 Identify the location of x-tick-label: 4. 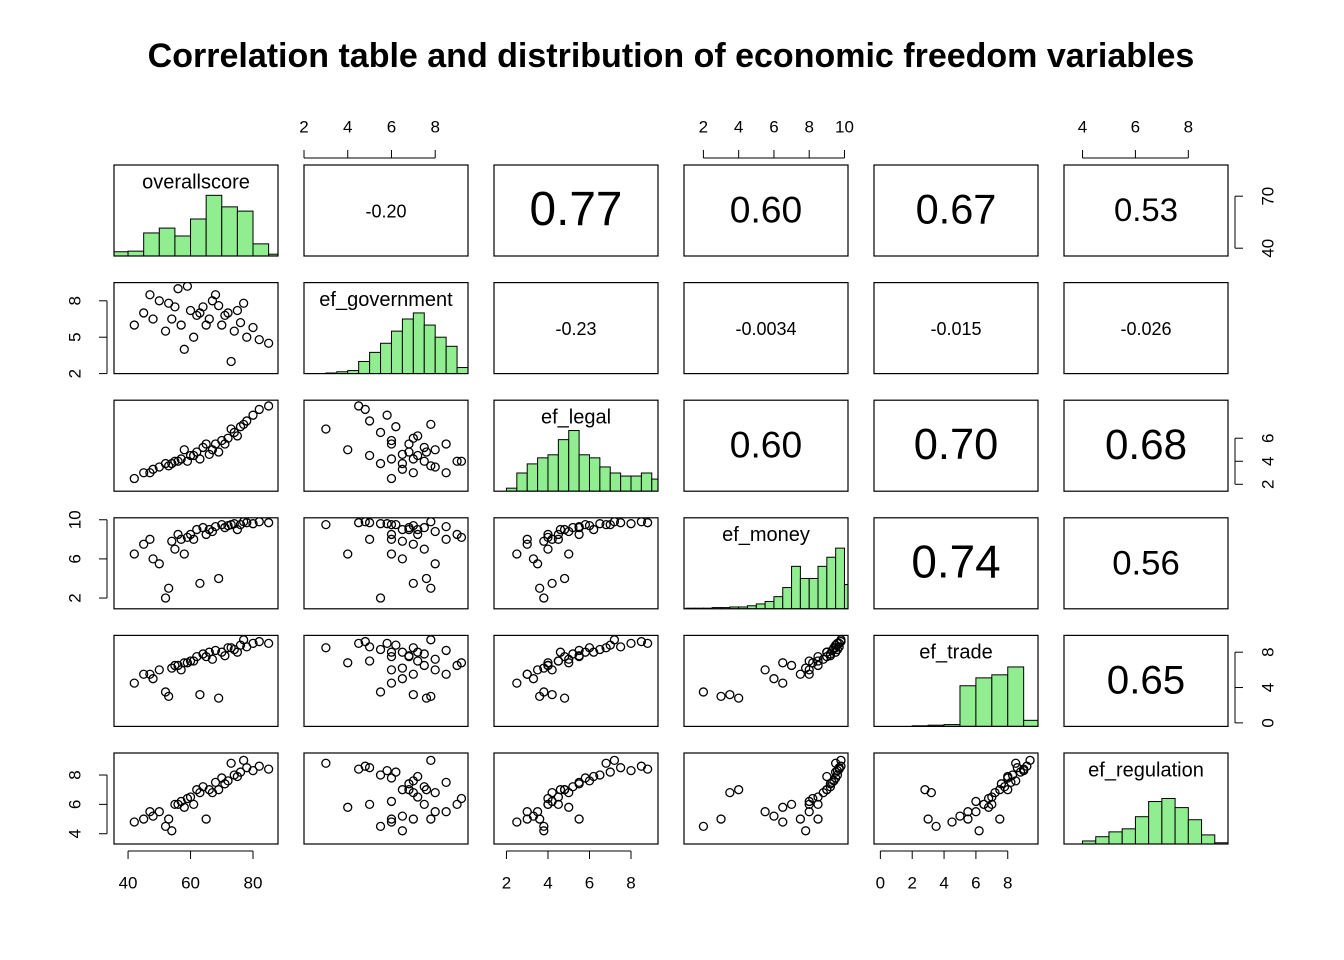
(738, 126).